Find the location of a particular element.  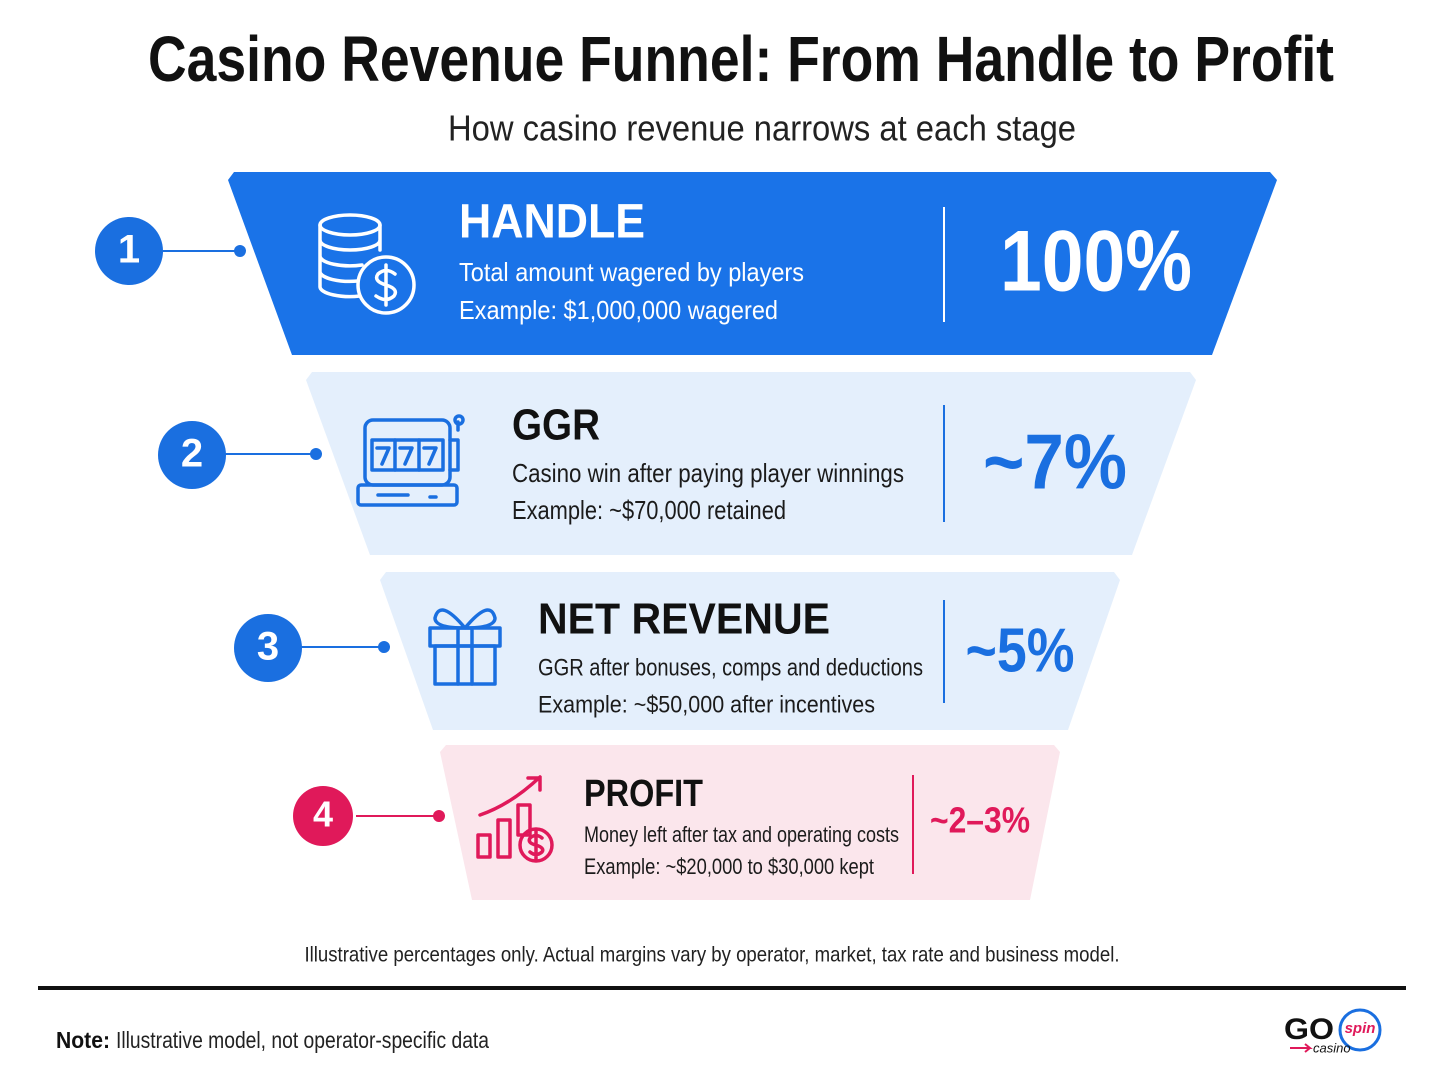

stage-description: Money left after tax and operating costs is located at coordinates (741, 834).